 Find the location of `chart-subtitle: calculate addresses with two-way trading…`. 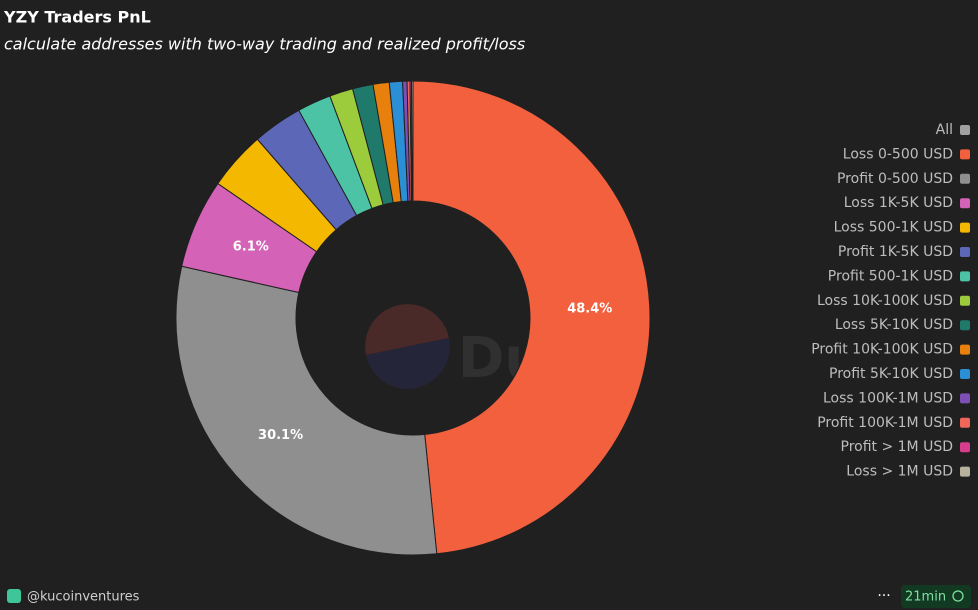

chart-subtitle: calculate addresses with two-way trading… is located at coordinates (264, 44).